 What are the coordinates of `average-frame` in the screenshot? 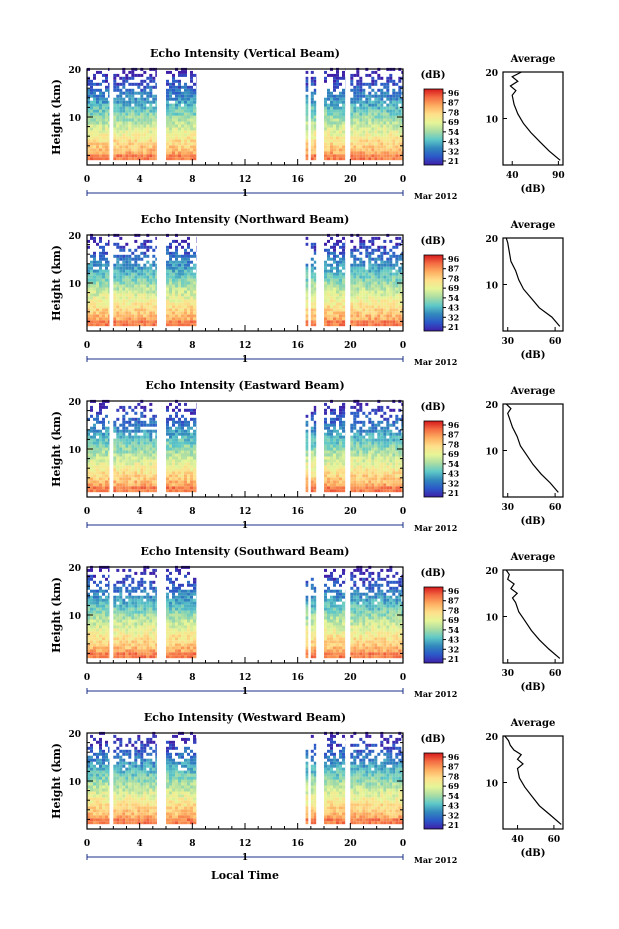 It's located at (533, 118).